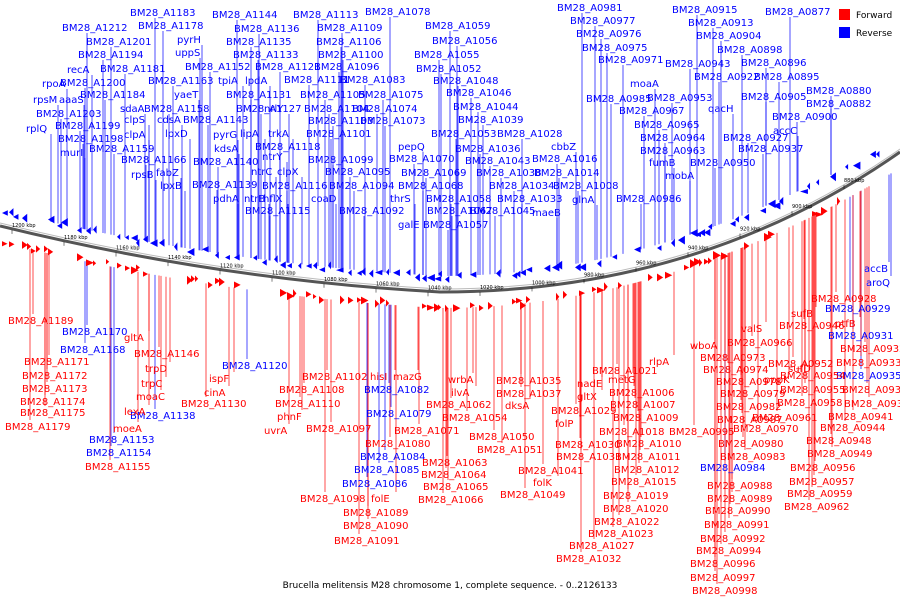 This screenshot has height=600, width=900. Describe the element at coordinates (111, 55) in the screenshot. I see `gene-label: BM28_A1194` at that location.